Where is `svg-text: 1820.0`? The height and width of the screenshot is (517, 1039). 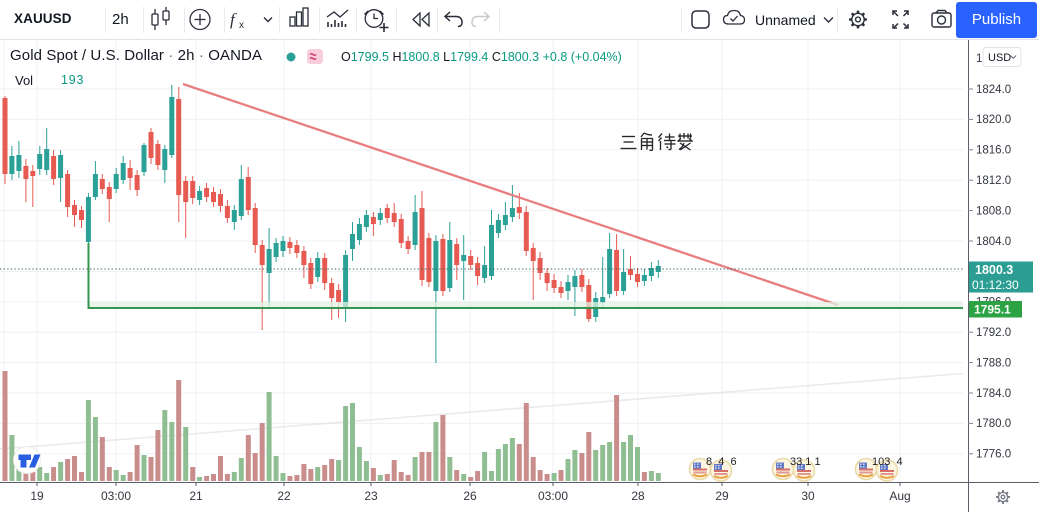 svg-text: 1820.0 is located at coordinates (993, 120).